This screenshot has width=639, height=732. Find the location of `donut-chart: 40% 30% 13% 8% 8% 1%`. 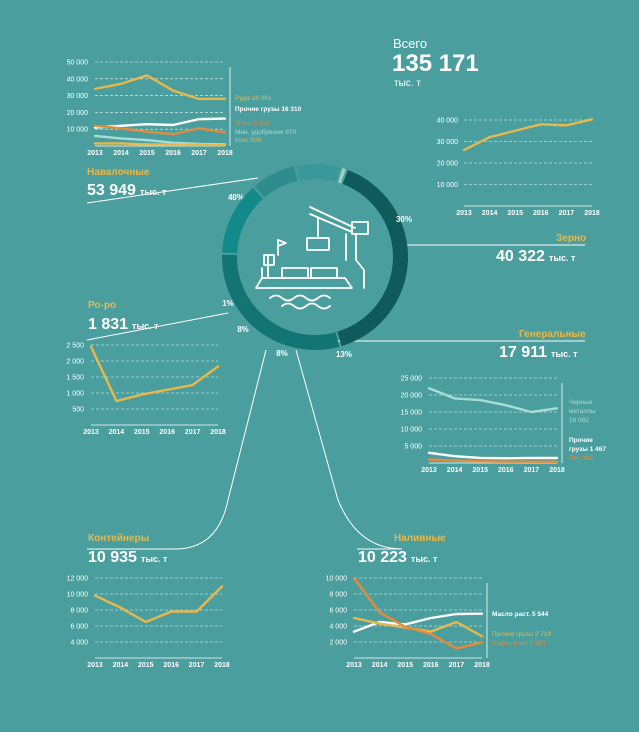

donut-chart: 40% 30% 13% 8% 8% 1% is located at coordinates (316, 261).